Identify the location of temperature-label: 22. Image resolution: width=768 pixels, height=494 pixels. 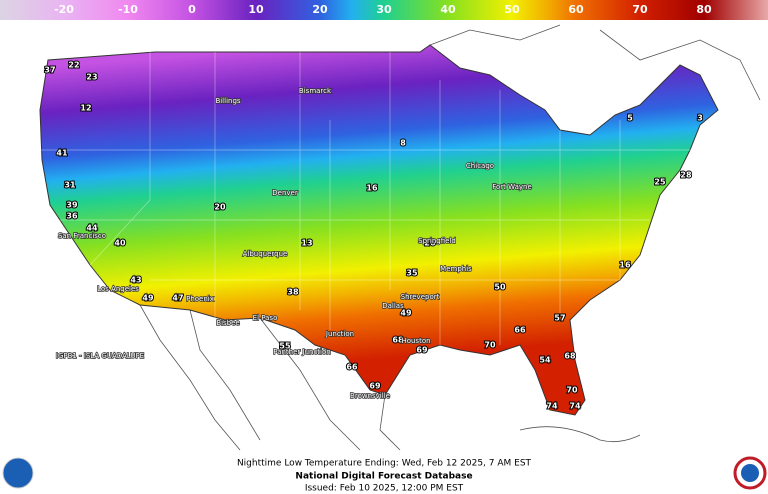
(73, 65).